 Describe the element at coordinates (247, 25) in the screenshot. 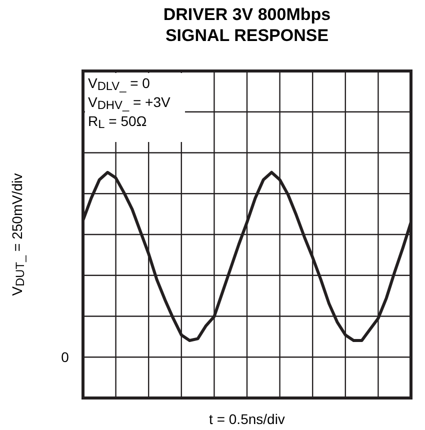

I see `chart-title: DRIVER 3V 800Mbps SIGNAL RESPONSE` at that location.